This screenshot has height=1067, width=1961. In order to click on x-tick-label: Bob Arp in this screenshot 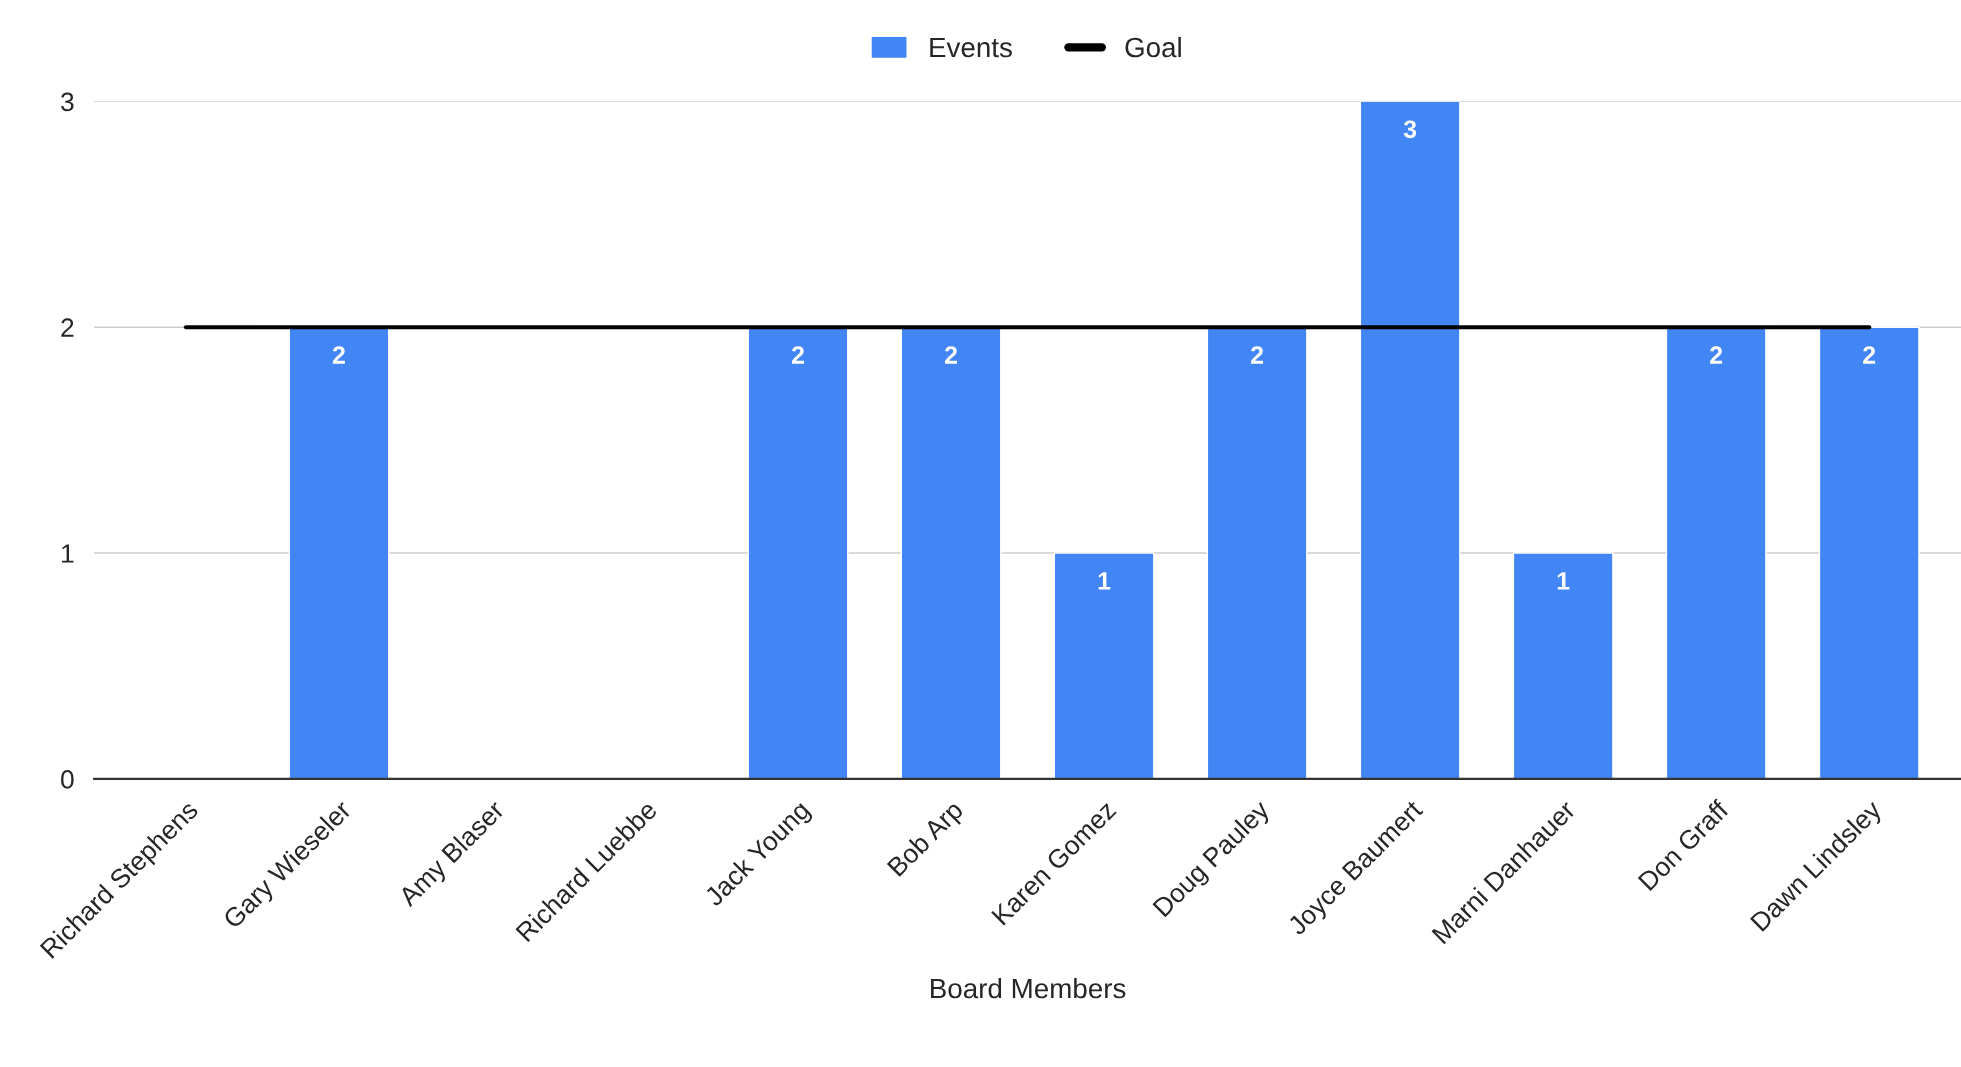, I will do `click(927, 840)`.